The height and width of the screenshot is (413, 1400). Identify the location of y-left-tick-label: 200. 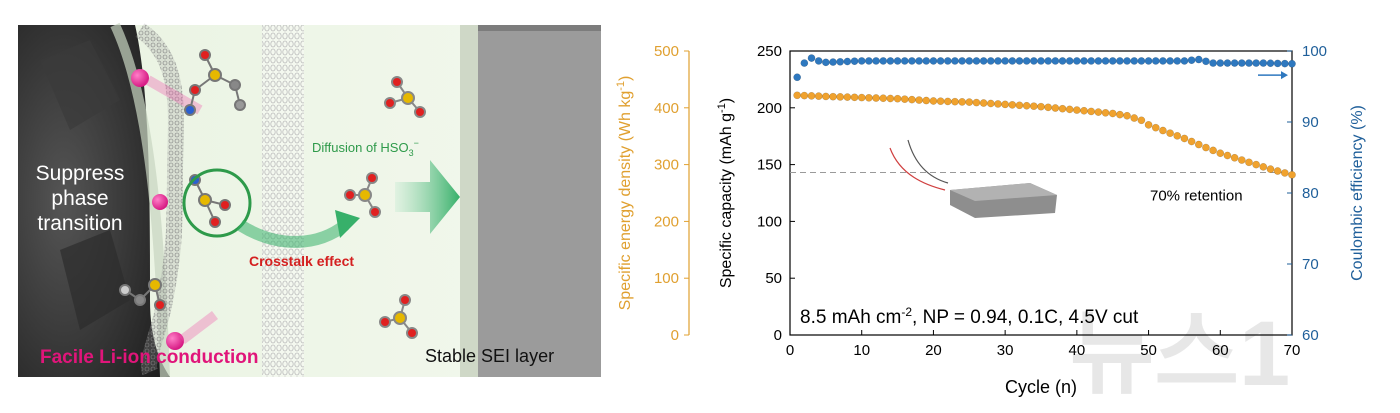
(769, 108).